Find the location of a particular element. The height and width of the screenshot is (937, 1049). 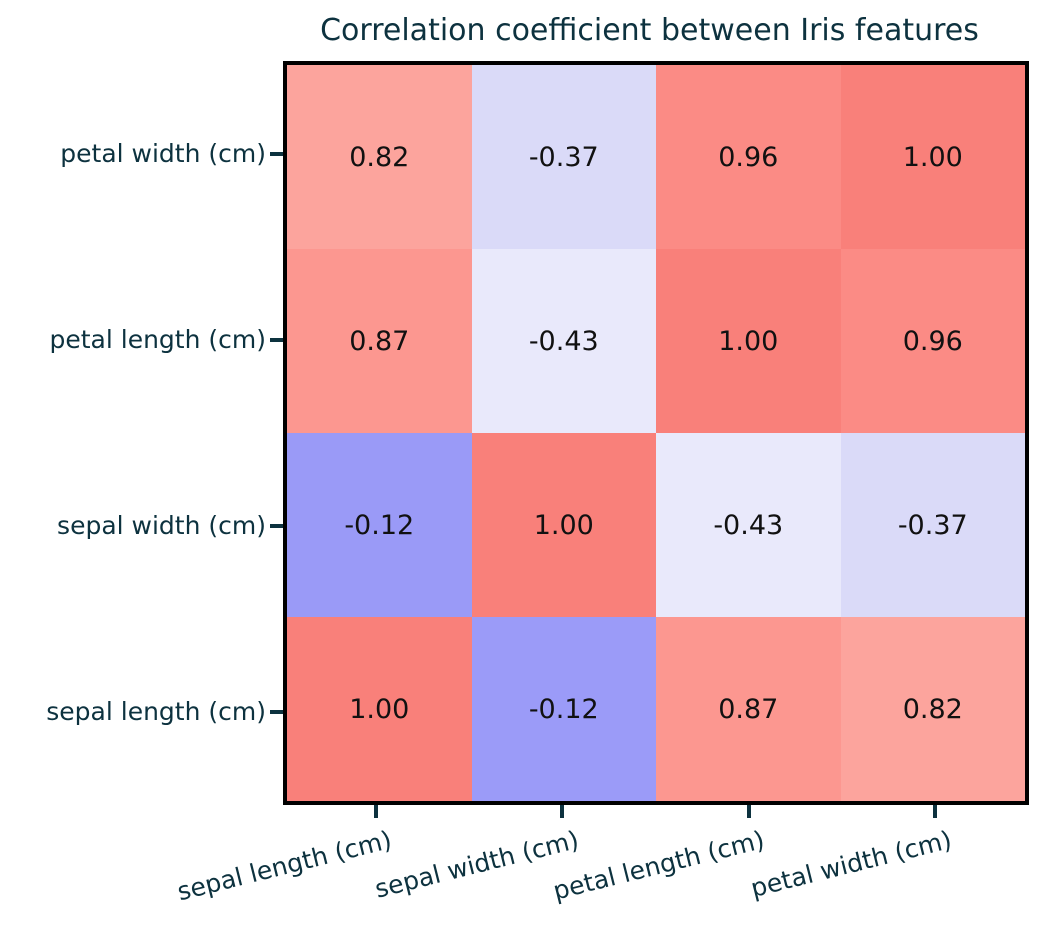

x-tick-label-sepal-width: sepal width (cm) is located at coordinates (477, 864).